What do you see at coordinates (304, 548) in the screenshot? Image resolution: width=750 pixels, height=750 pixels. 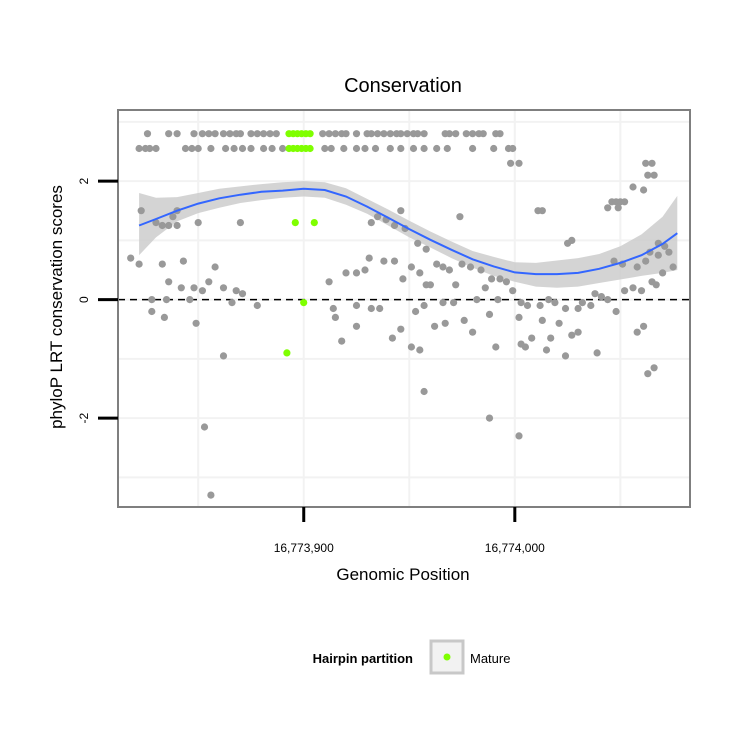 I see `x-tick-label: 16,773,900` at bounding box center [304, 548].